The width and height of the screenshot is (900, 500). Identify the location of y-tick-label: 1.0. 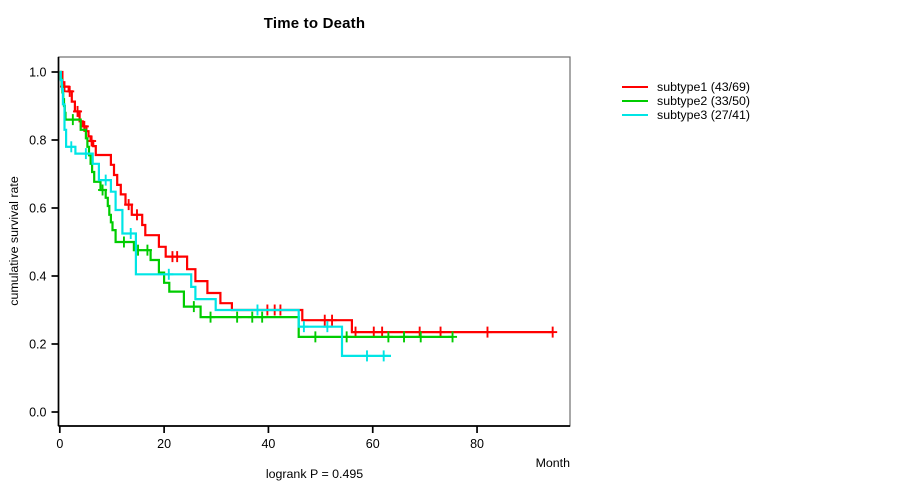
(37, 72).